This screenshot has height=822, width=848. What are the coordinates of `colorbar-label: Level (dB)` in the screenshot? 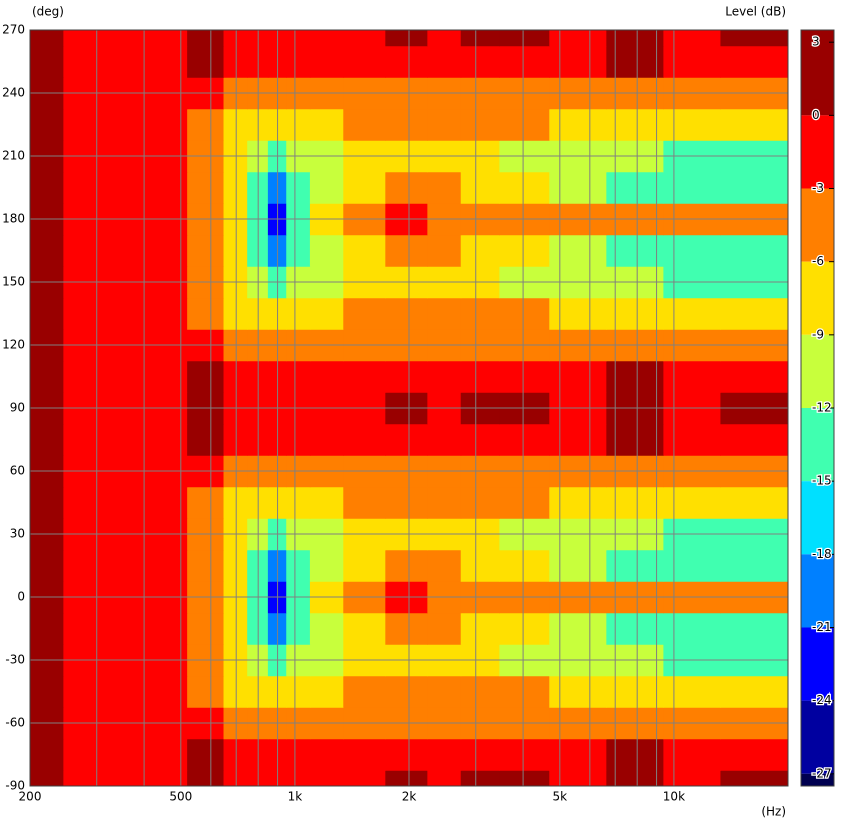 It's located at (755, 12).